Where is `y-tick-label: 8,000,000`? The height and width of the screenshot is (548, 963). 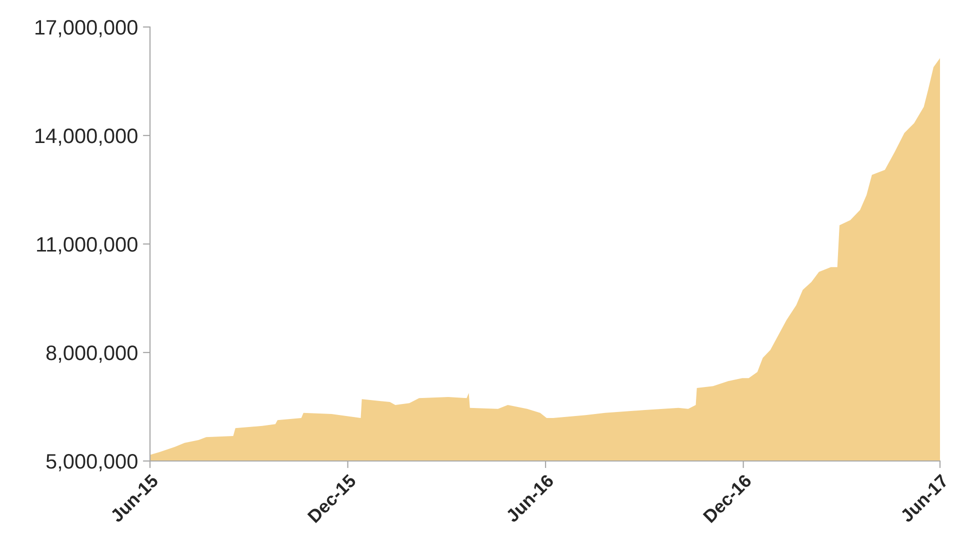 y-tick-label: 8,000,000 is located at coordinates (92, 354).